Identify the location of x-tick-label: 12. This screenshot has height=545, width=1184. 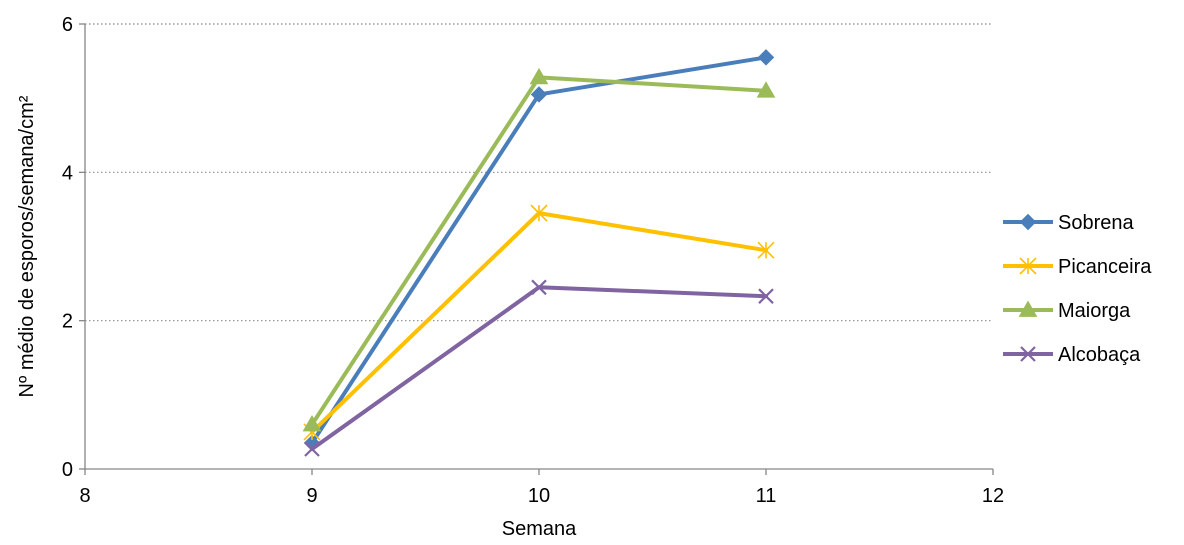
(993, 496).